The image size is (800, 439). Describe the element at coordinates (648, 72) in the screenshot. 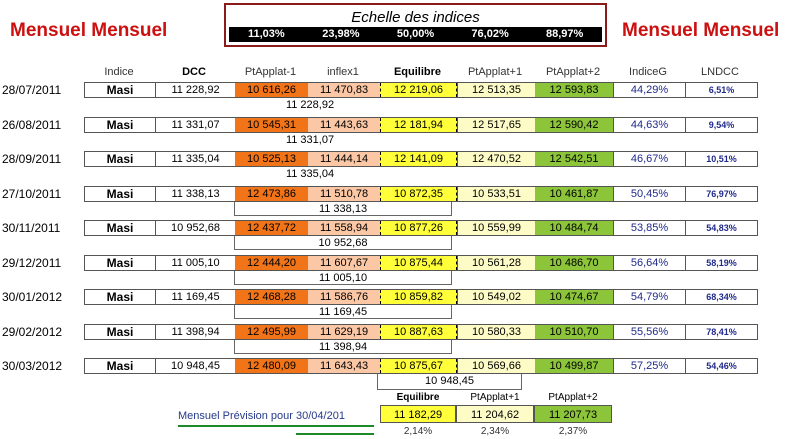

I see `header-indiceg: IndiceG` at that location.